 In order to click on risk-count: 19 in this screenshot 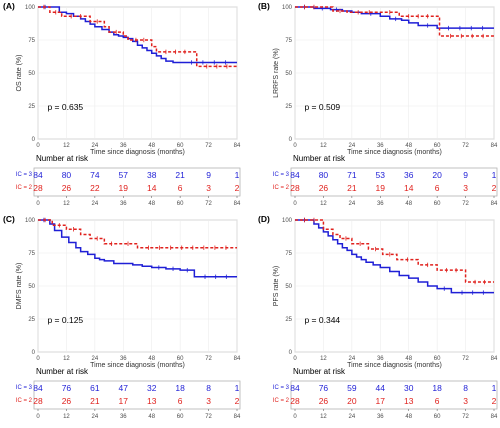, I will do `click(381, 188)`.